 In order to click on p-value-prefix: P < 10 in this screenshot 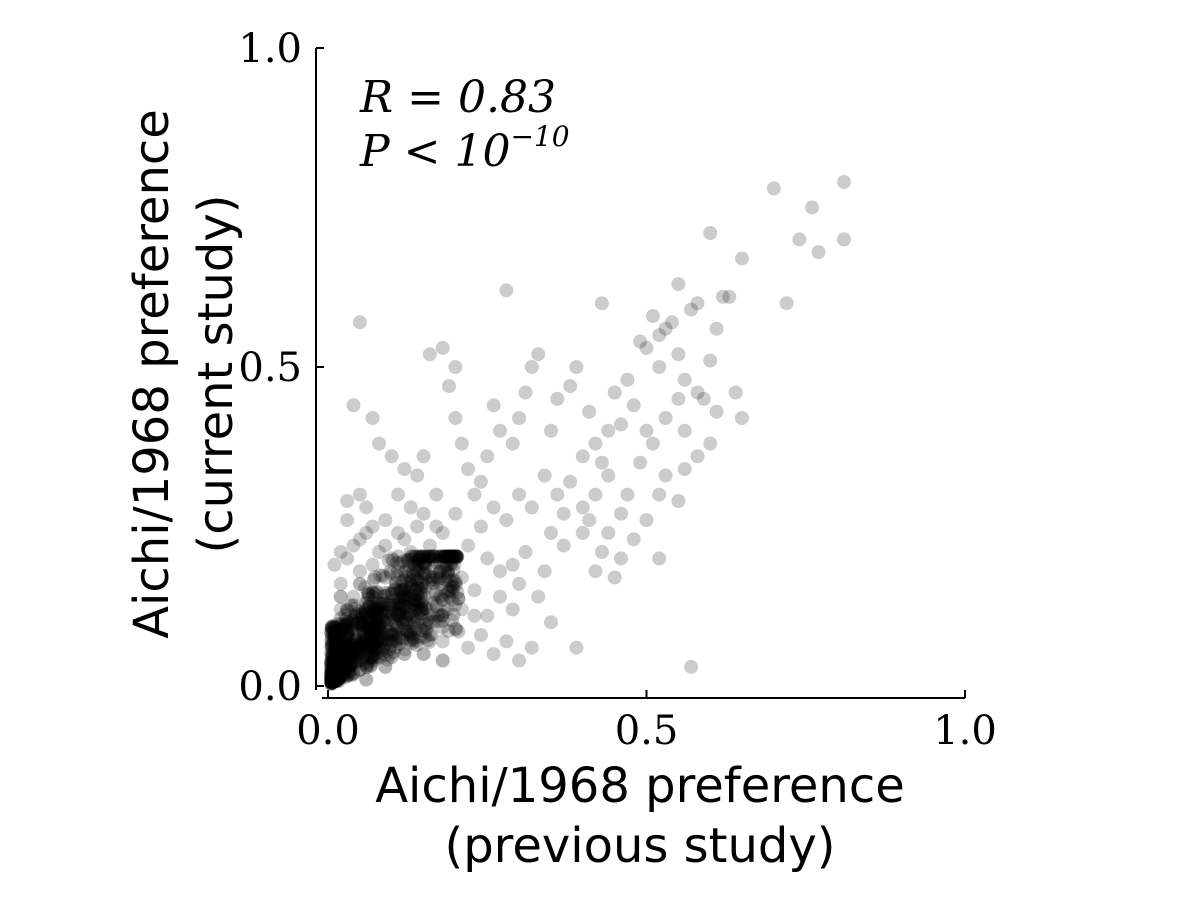, I will do `click(434, 151)`.